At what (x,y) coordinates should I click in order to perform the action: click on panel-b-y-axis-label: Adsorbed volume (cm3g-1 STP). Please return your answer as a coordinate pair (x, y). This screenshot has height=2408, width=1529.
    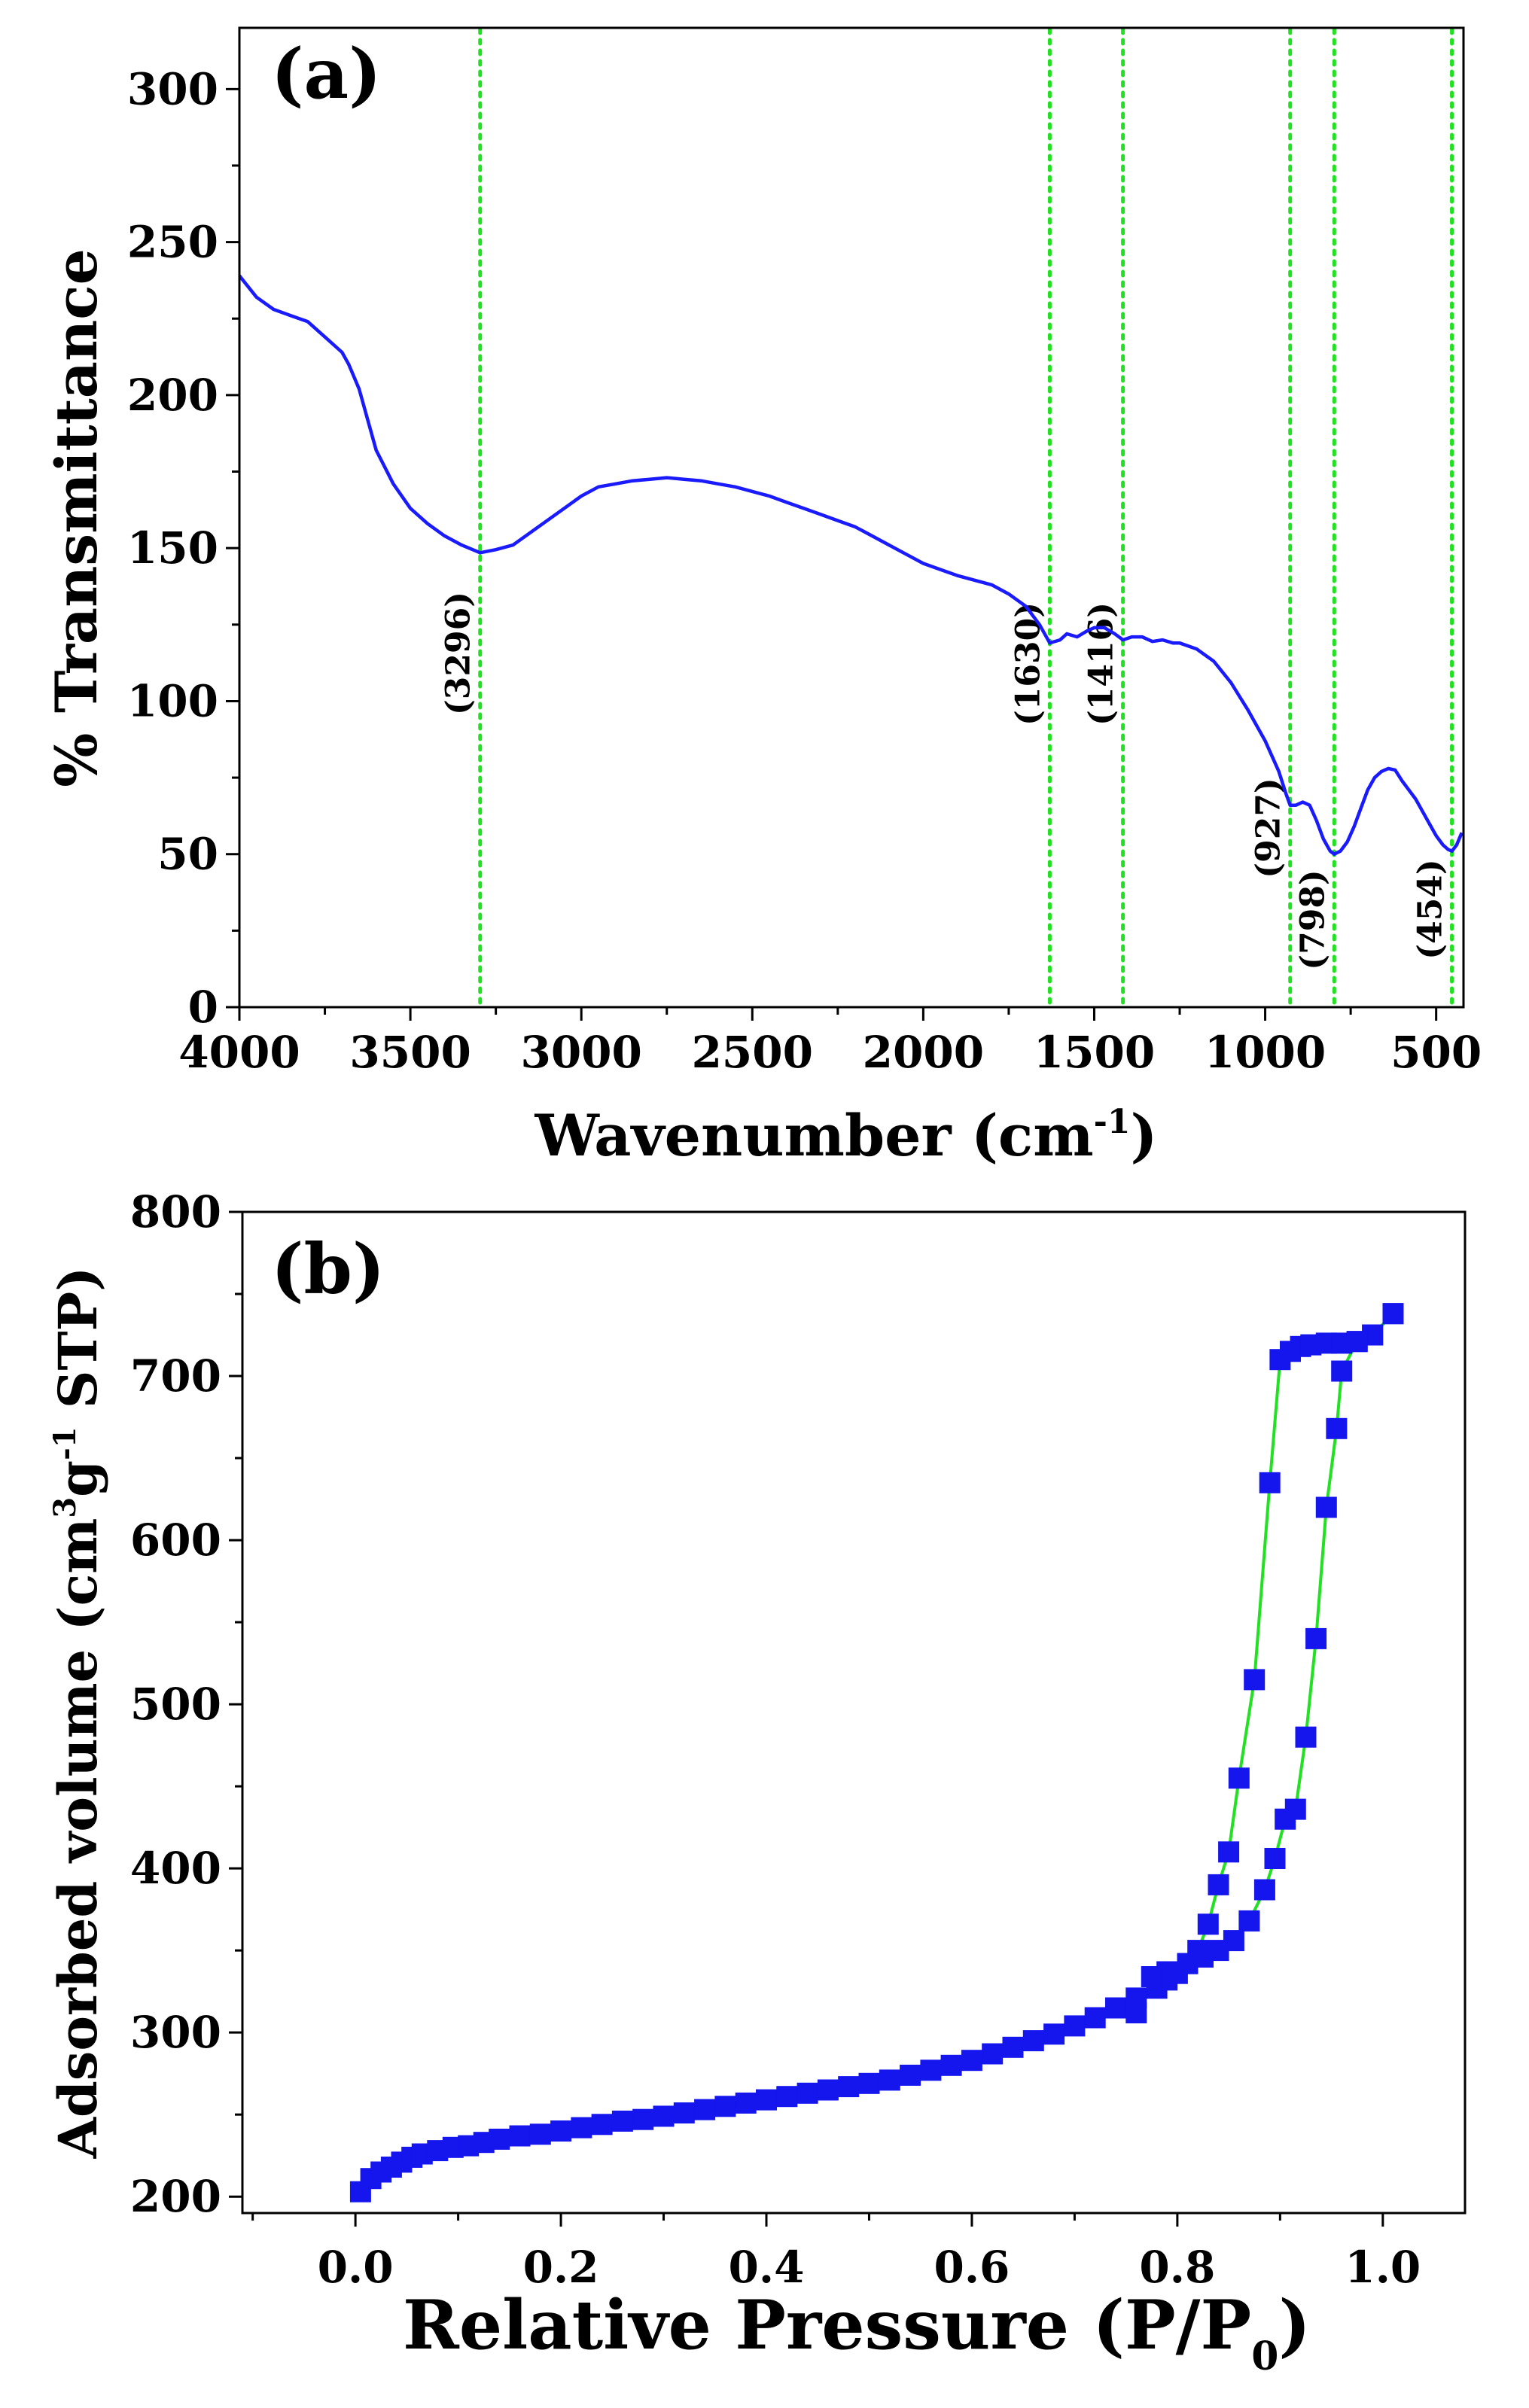
    Looking at the image, I should click on (78, 1713).